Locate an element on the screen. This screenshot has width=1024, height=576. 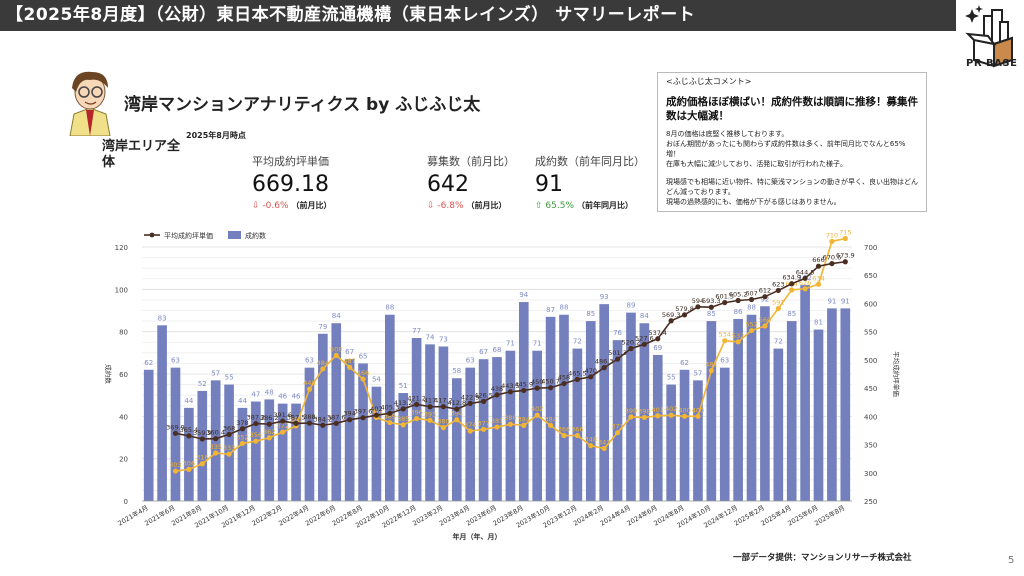
bar-value-label: 55 is located at coordinates (229, 378).